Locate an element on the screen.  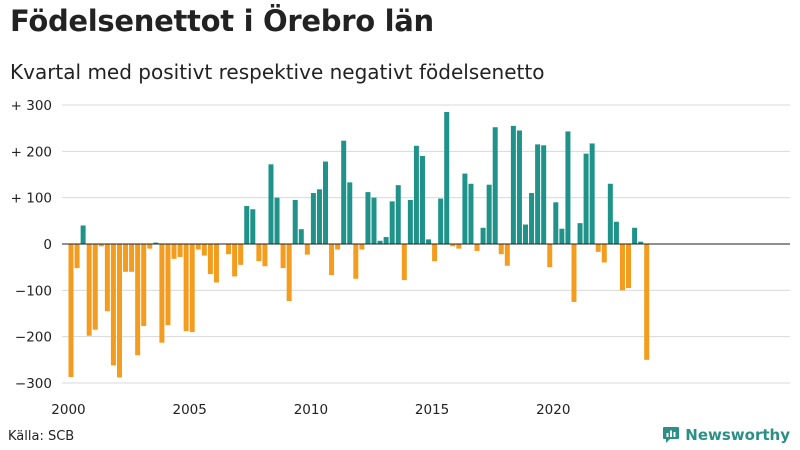
y-tick-label: + 300 is located at coordinates (31, 106).